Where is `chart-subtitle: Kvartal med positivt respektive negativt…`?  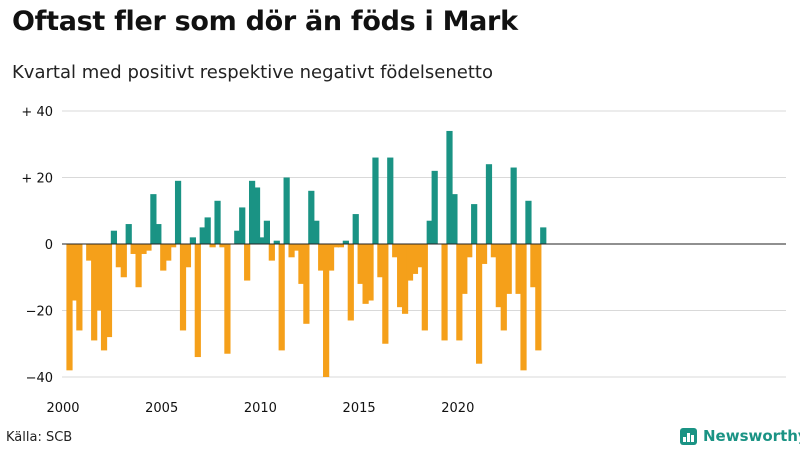
chart-subtitle: Kvartal med positivt respektive negativt… is located at coordinates (252, 72).